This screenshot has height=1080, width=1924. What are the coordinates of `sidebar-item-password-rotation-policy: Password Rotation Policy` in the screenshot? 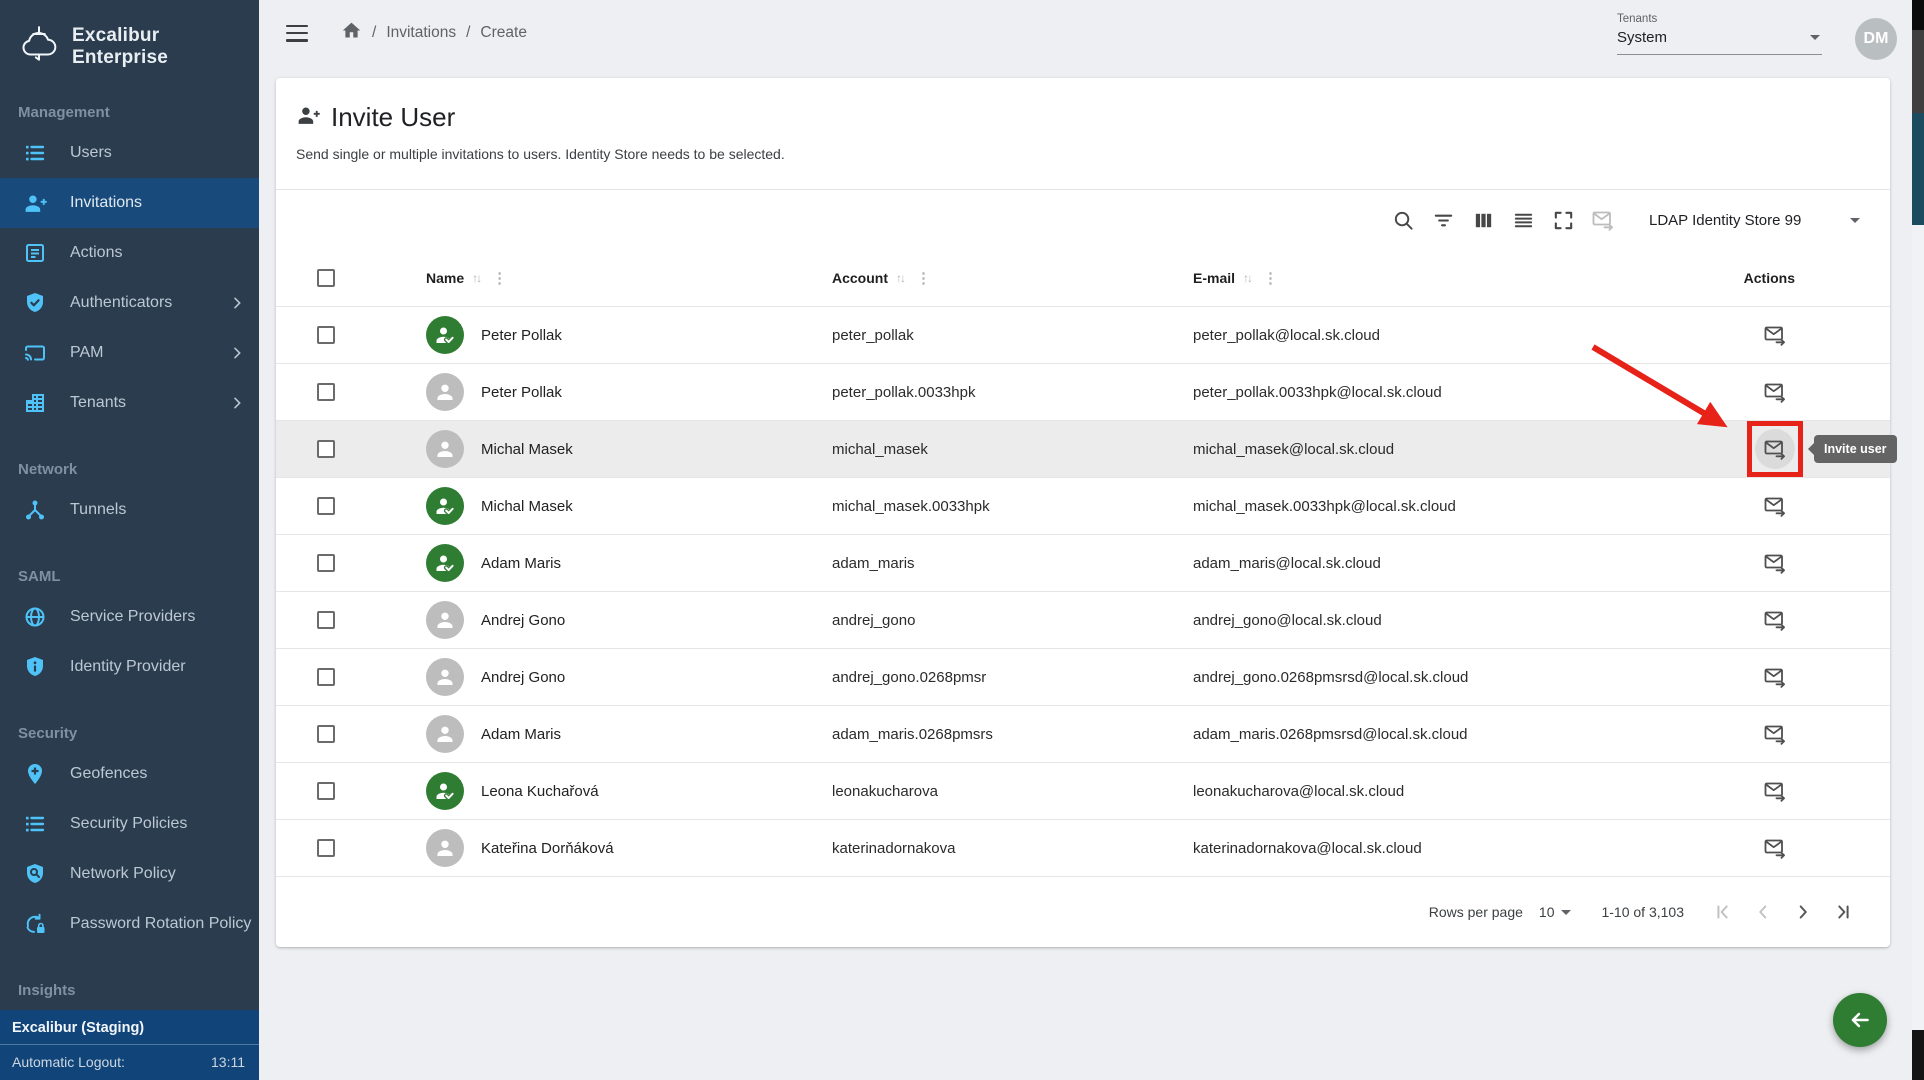 It's located at (129, 924).